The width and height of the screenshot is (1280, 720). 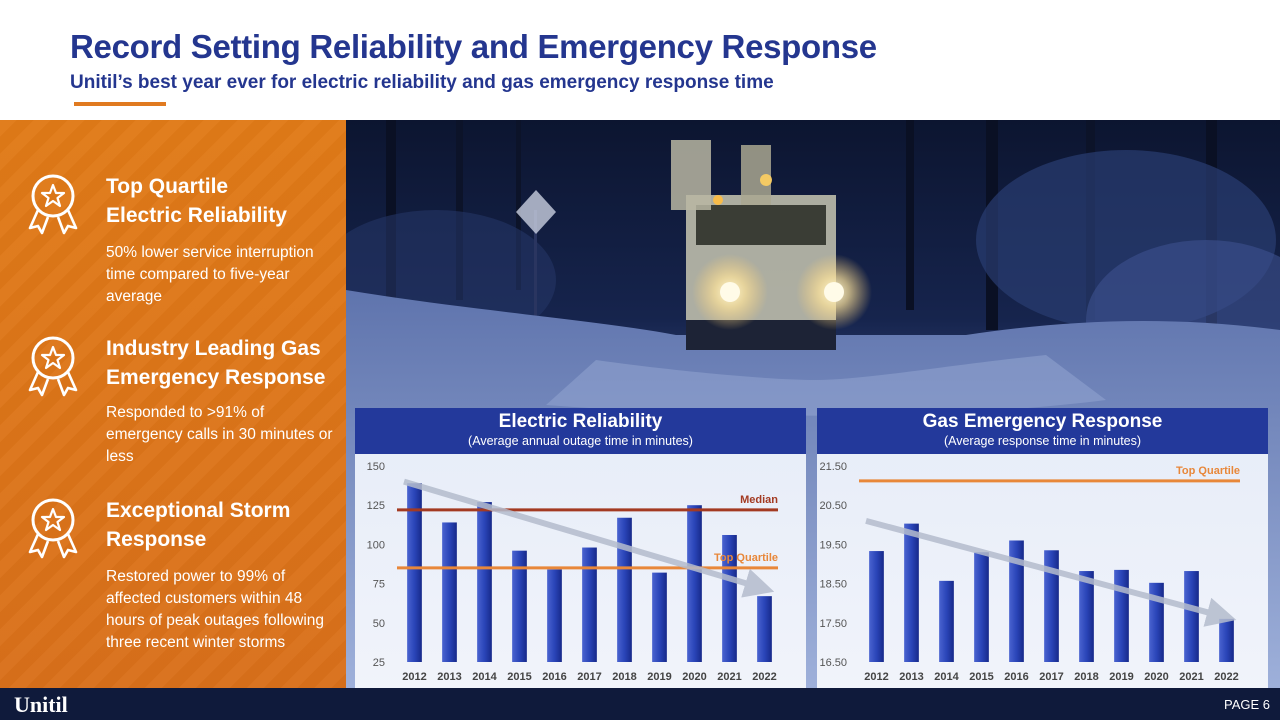 I want to click on y-tick-label: 125, so click(x=376, y=506).